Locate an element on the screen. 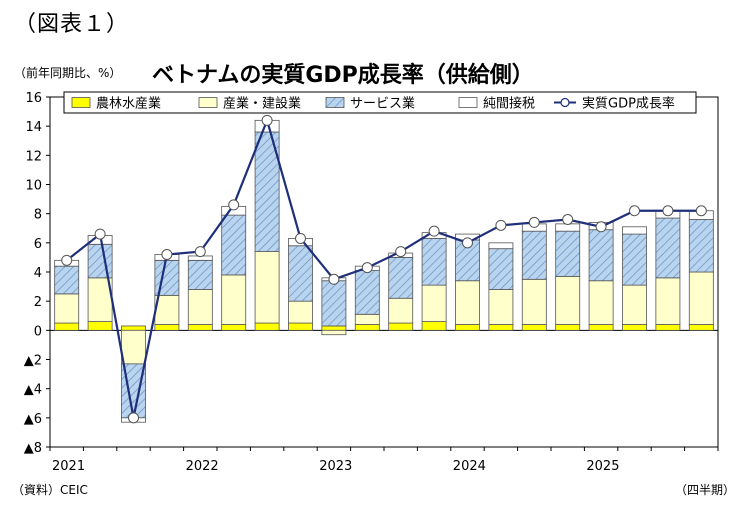 The width and height of the screenshot is (751, 518). year-label: 2022 is located at coordinates (202, 466).